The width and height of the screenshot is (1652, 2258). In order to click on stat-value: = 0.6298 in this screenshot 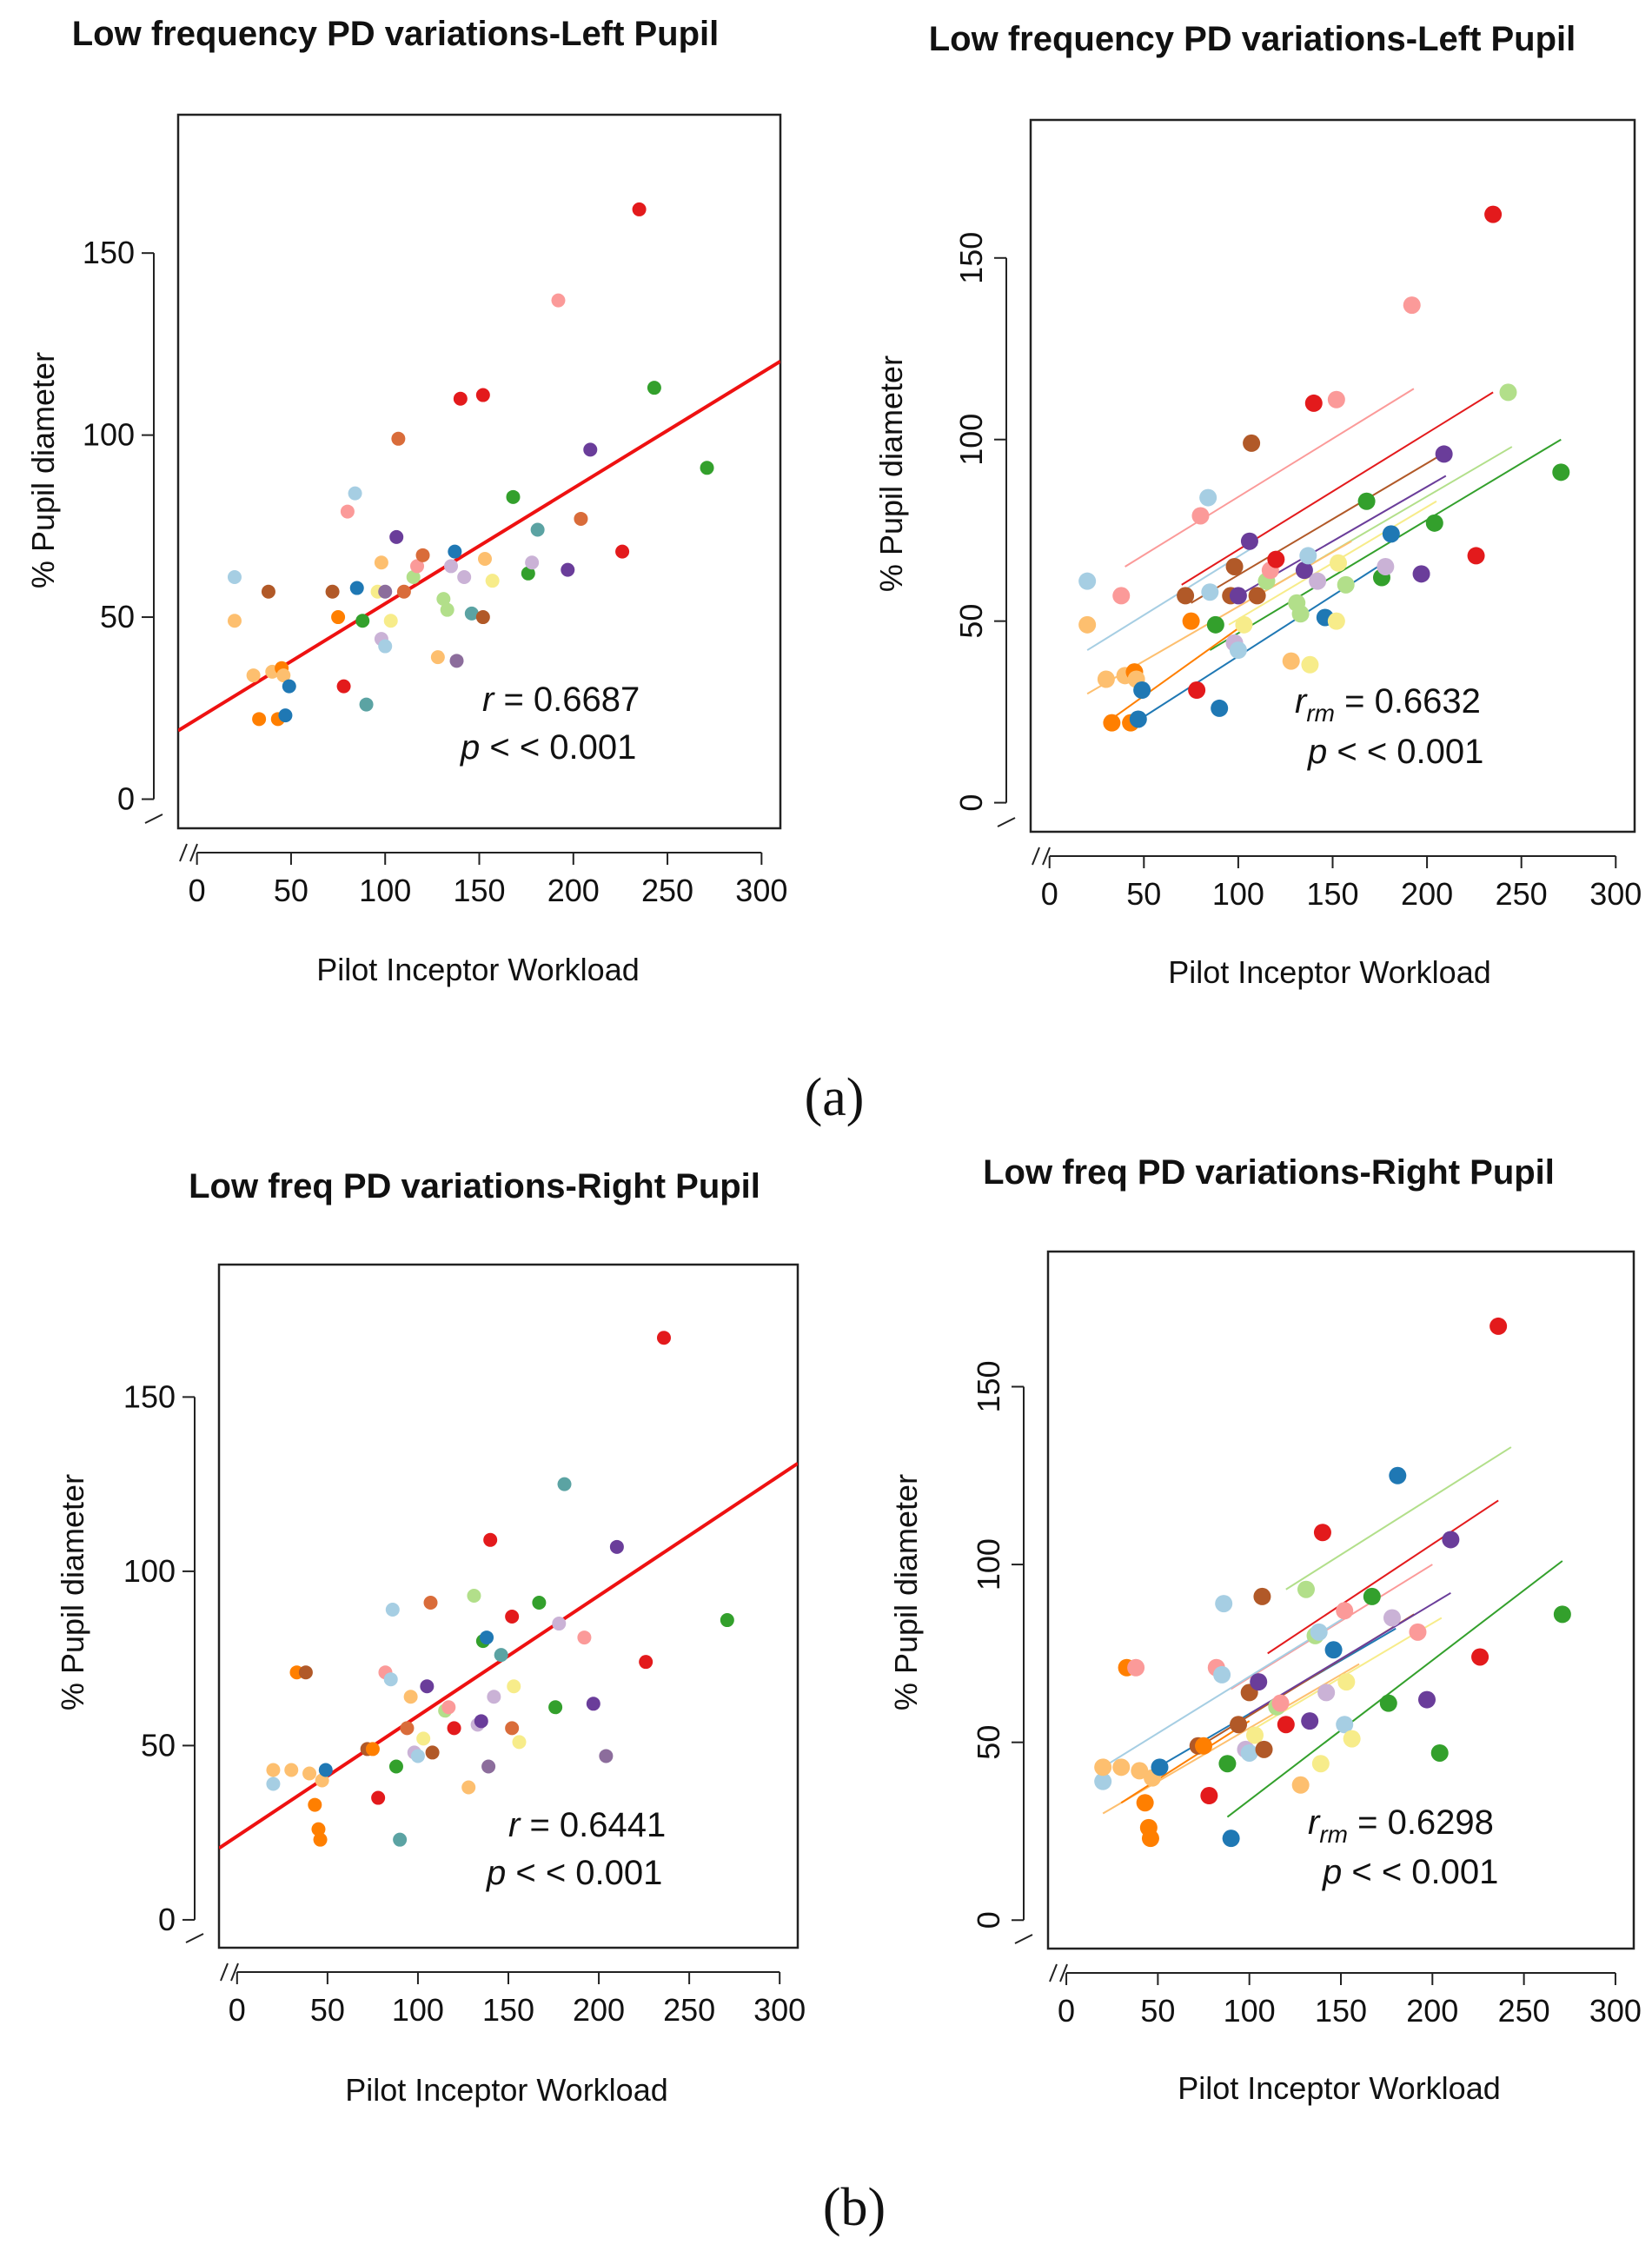, I will do `click(1421, 1823)`.